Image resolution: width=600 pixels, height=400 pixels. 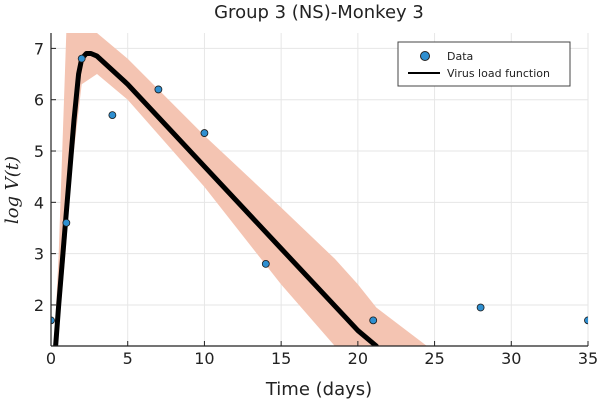 I want to click on y-axis-label: log V(t), so click(x=12, y=190).